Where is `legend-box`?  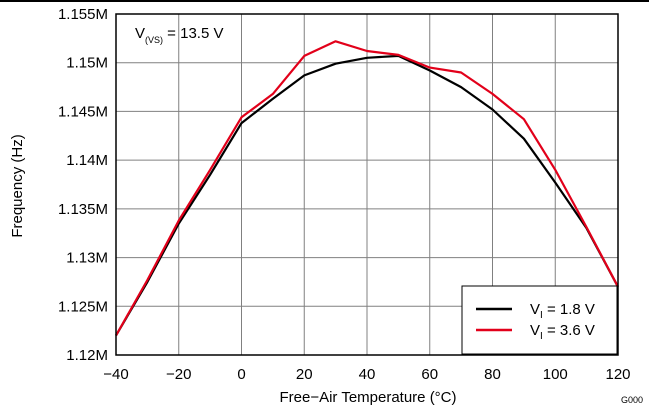 legend-box is located at coordinates (539, 320).